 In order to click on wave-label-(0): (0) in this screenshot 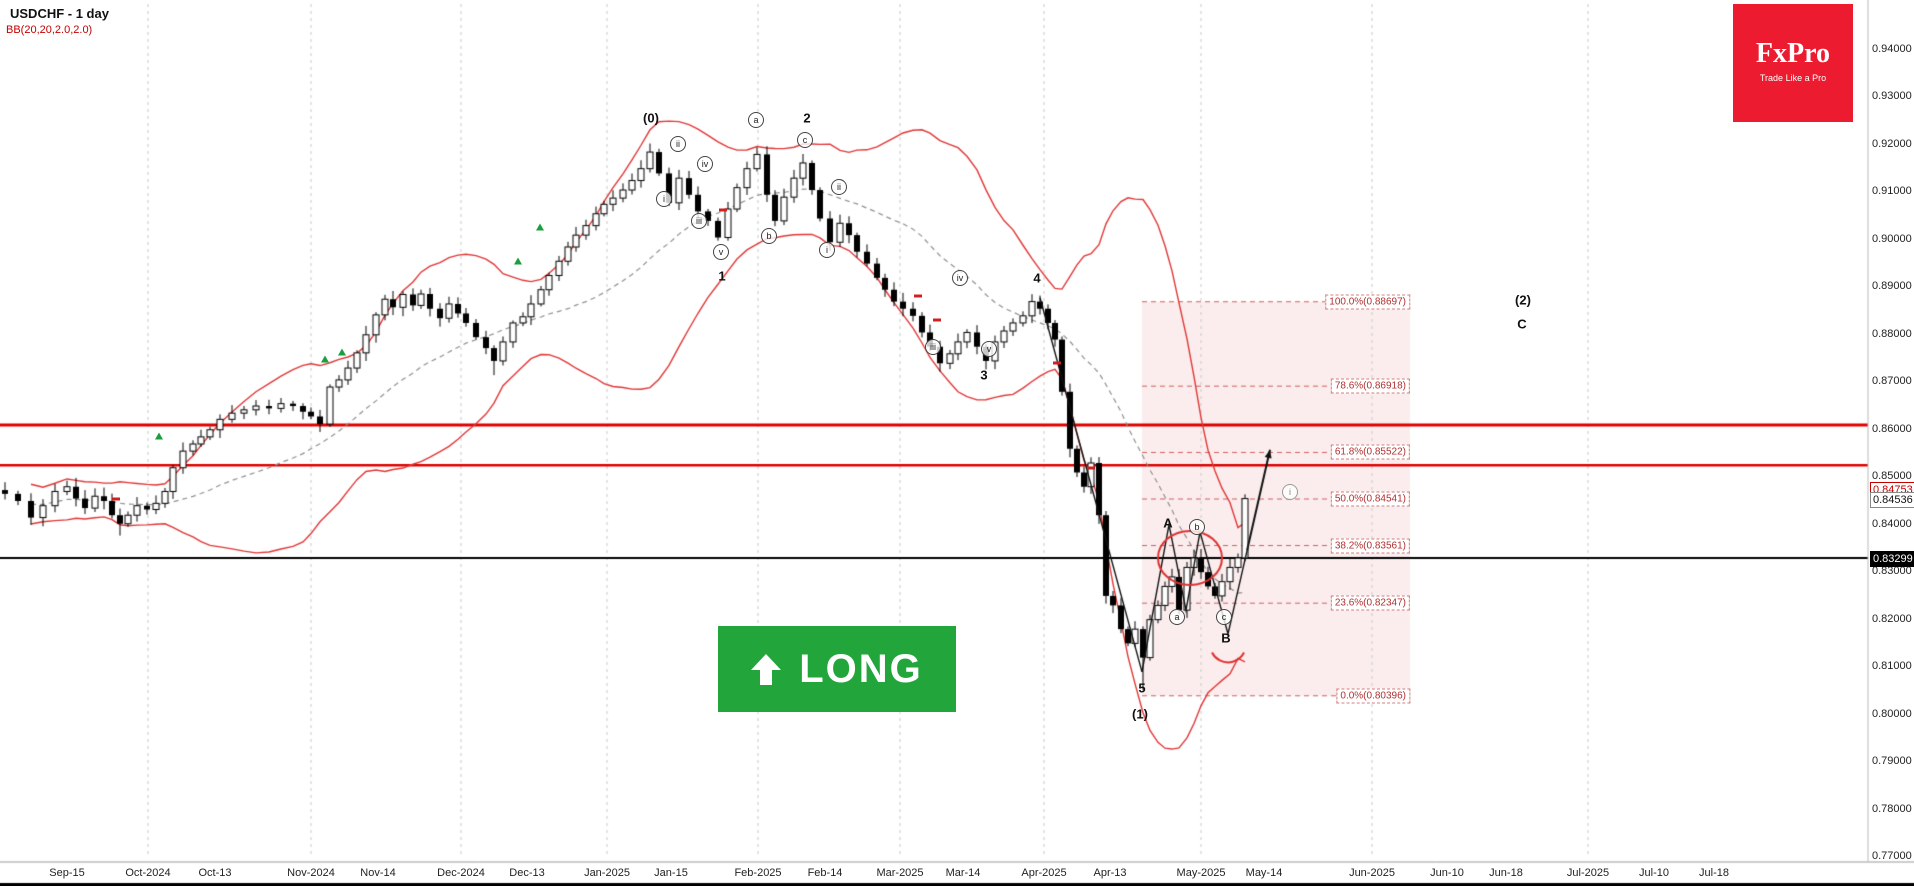, I will do `click(651, 118)`.